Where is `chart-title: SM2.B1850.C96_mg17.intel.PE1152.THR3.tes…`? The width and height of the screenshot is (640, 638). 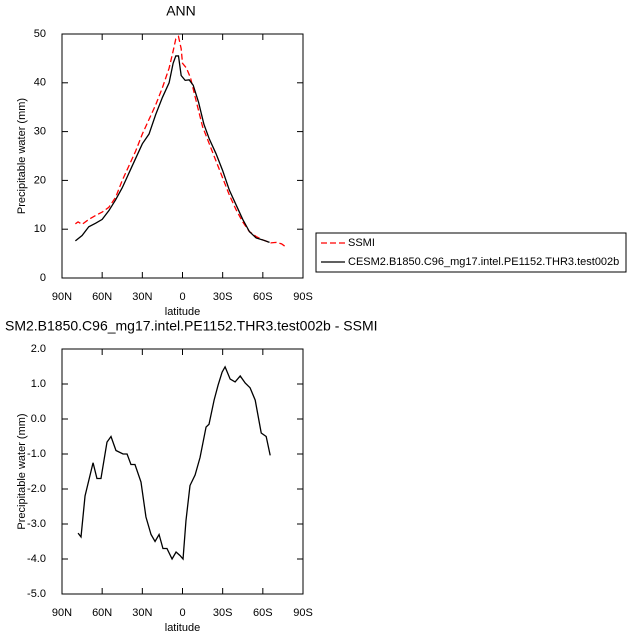
chart-title: SM2.B1850.C96_mg17.intel.PE1152.THR3.tes… is located at coordinates (191, 326).